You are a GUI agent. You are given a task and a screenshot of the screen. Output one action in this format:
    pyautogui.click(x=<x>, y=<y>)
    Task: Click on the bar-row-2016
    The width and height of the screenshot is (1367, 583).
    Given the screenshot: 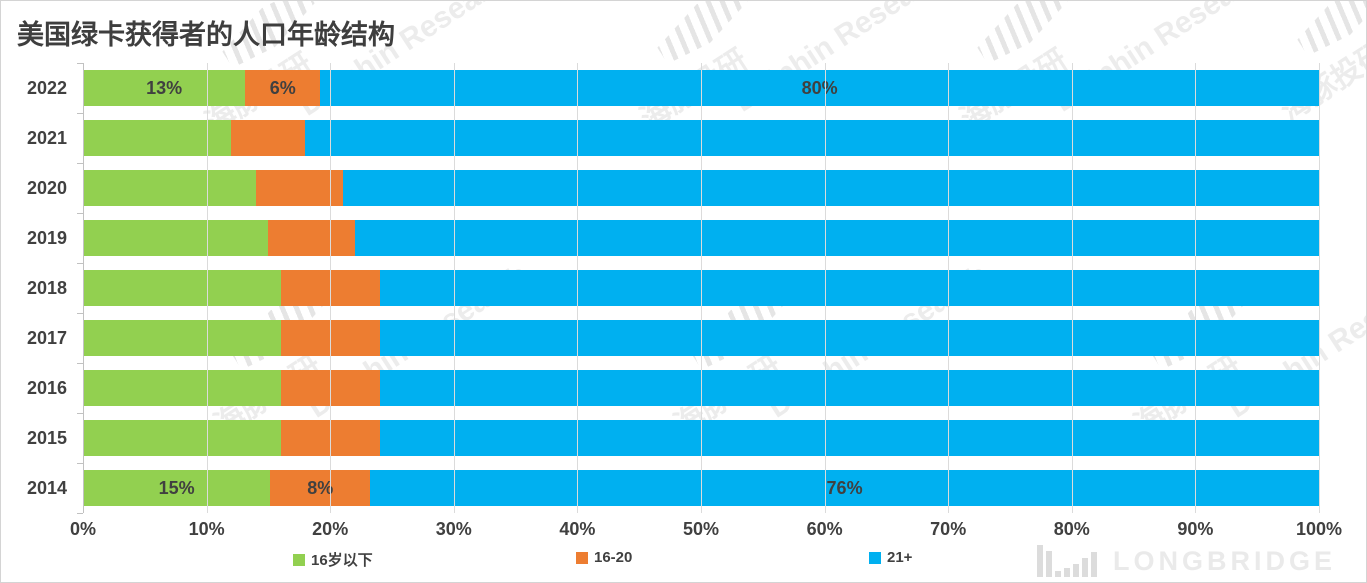 What is the action you would take?
    pyautogui.click(x=701, y=388)
    